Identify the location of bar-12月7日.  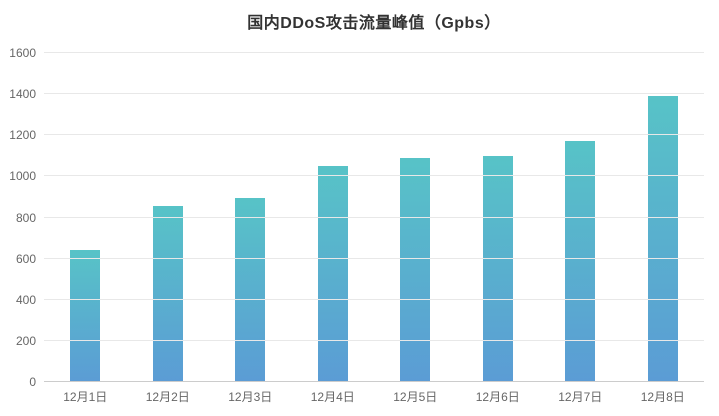
(580, 261).